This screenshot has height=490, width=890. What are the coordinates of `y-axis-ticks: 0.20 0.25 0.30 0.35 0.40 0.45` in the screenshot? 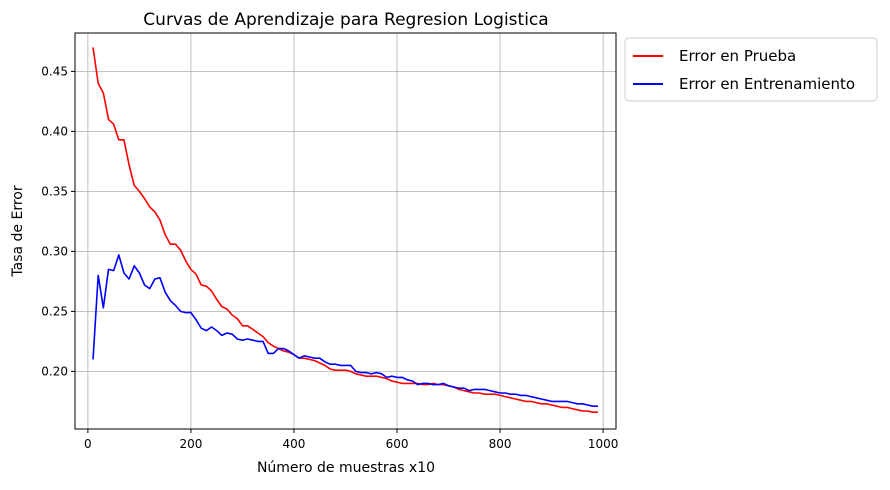 It's located at (58, 221).